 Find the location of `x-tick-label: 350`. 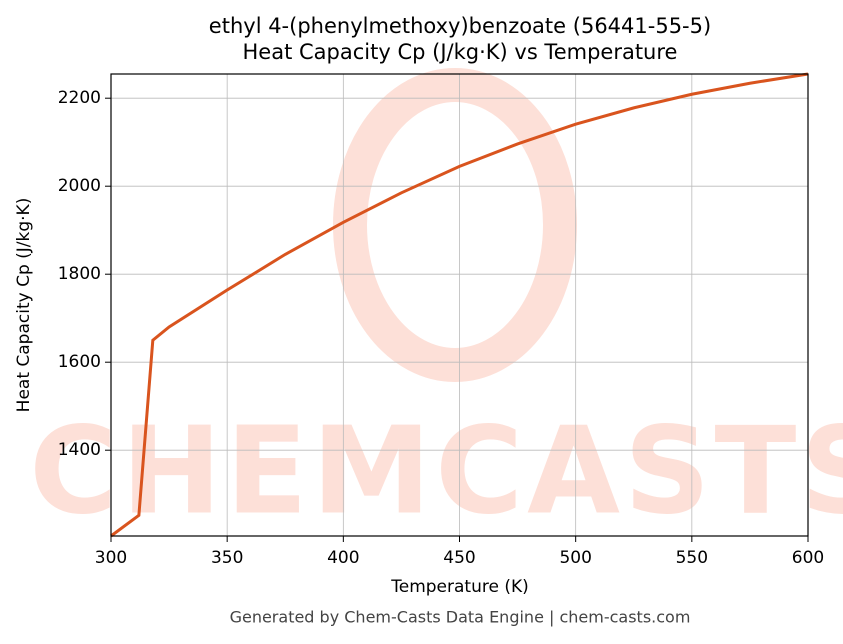

x-tick-label: 350 is located at coordinates (227, 558).